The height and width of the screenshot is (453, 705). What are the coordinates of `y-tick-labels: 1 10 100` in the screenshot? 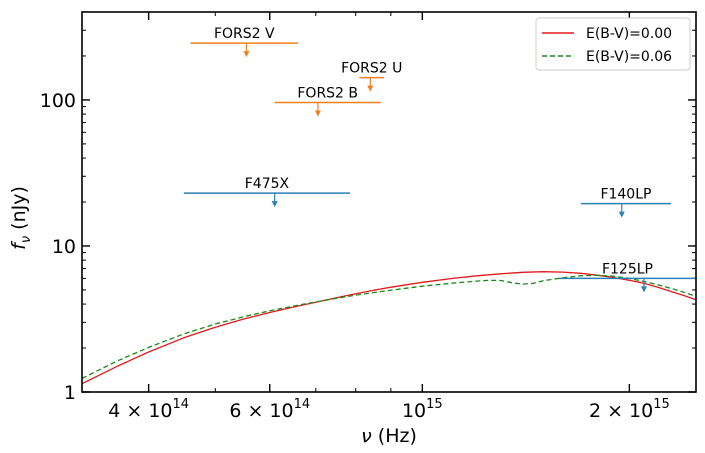 It's located at (58, 247).